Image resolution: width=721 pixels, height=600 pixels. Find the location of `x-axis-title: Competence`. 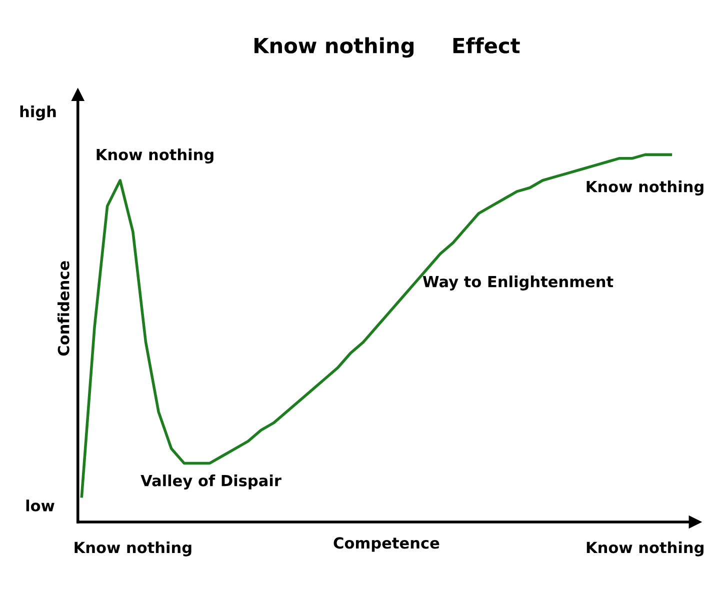

x-axis-title: Competence is located at coordinates (387, 544).